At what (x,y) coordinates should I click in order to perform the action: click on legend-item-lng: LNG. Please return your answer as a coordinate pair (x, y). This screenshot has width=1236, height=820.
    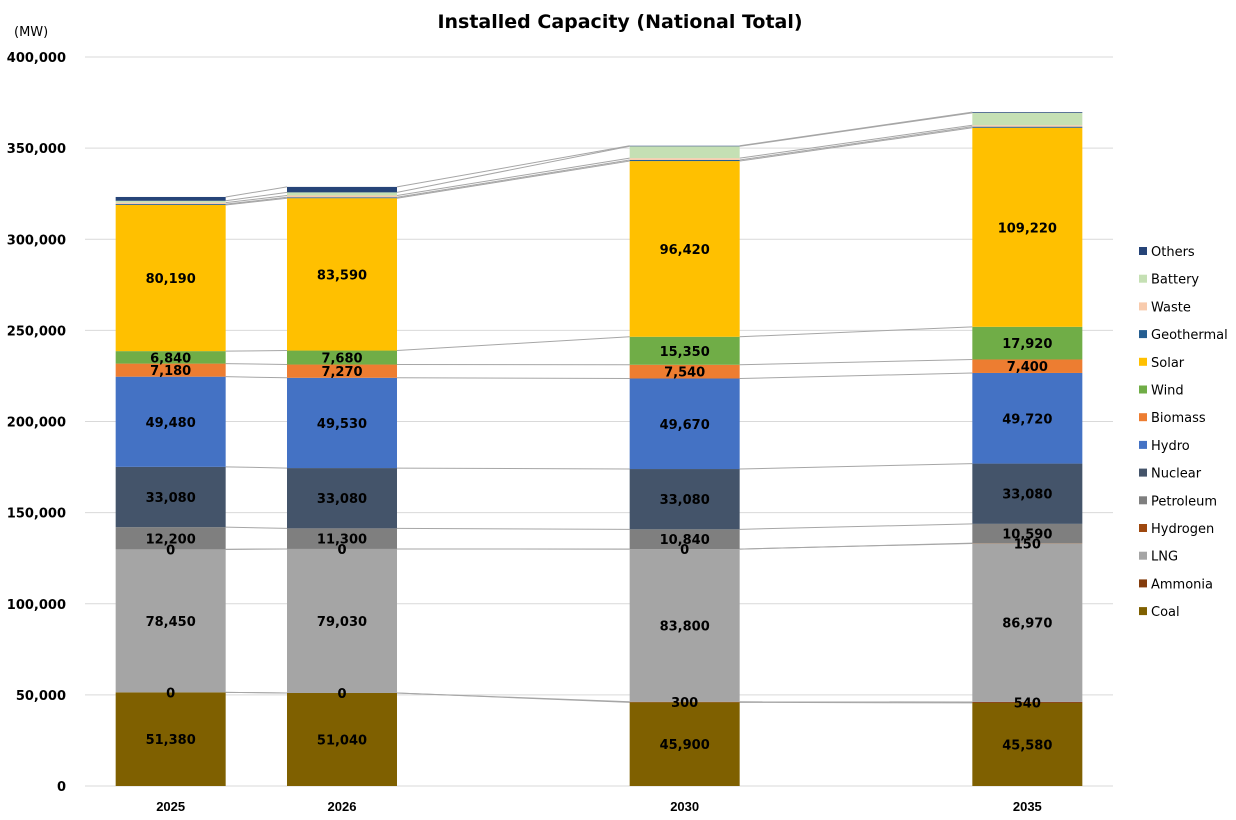
    Looking at the image, I should click on (1158, 557).